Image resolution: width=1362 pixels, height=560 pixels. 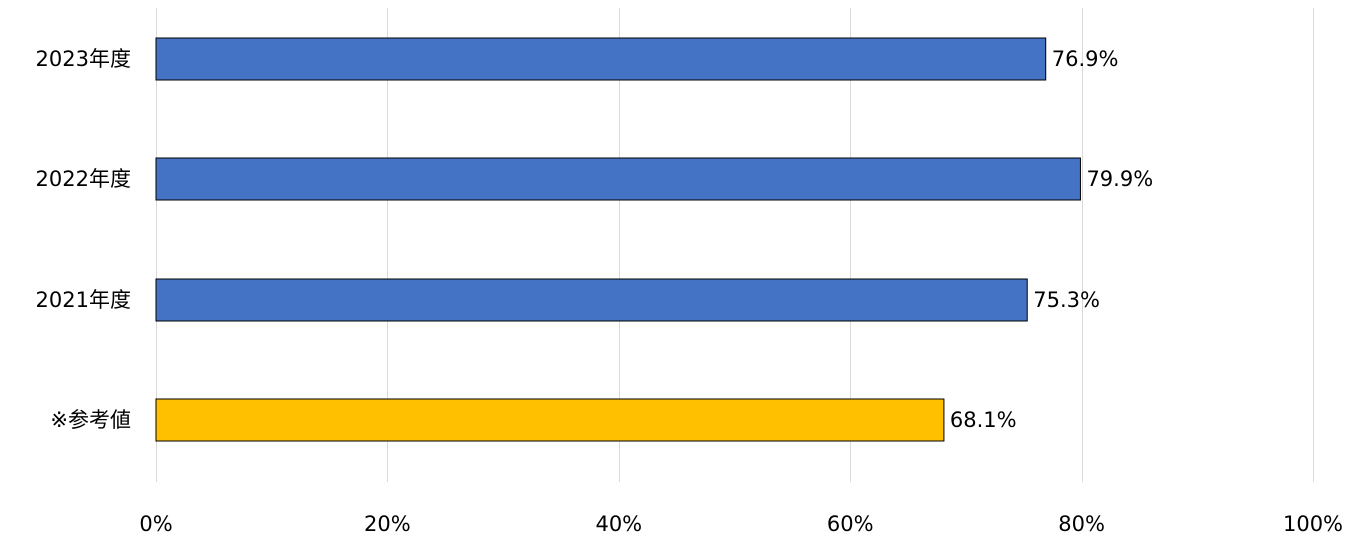 What do you see at coordinates (618, 524) in the screenshot?
I see `x-tick-label-40: 40%` at bounding box center [618, 524].